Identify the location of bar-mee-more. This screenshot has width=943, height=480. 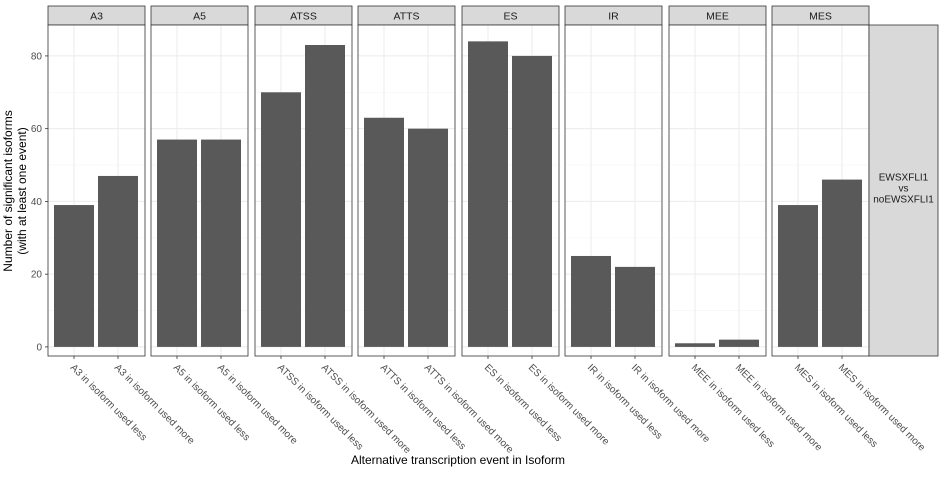
(739, 343).